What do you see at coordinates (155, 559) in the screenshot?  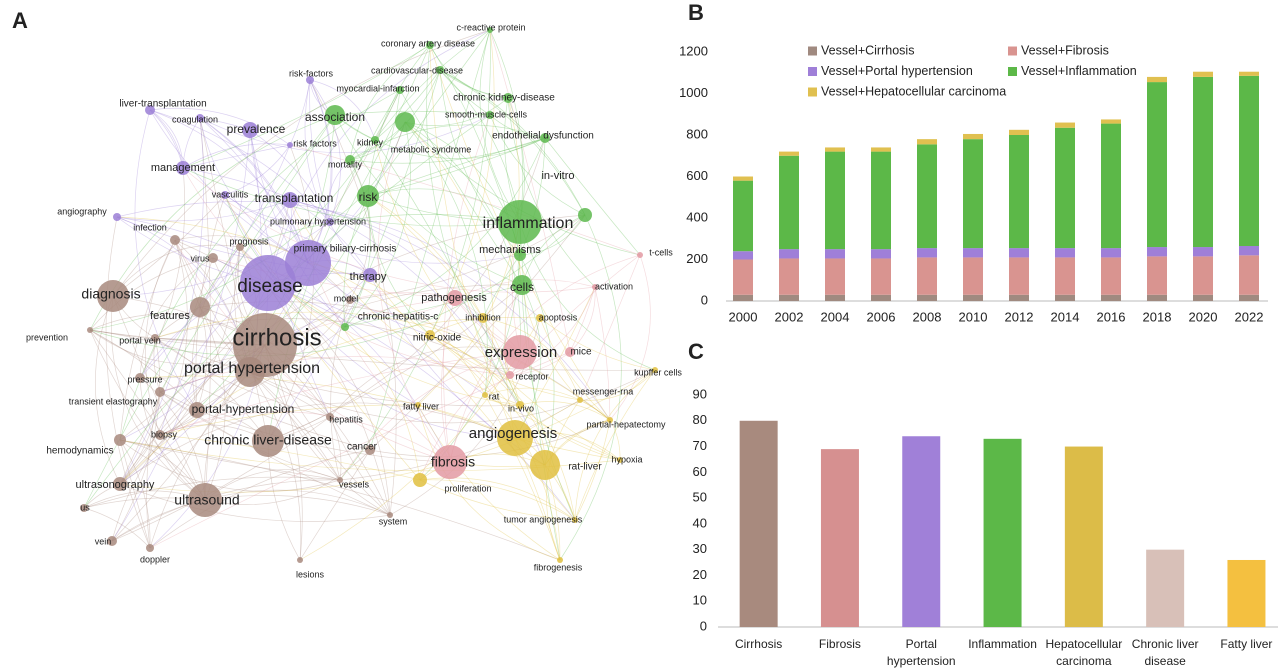 I see `node-label: doppler` at bounding box center [155, 559].